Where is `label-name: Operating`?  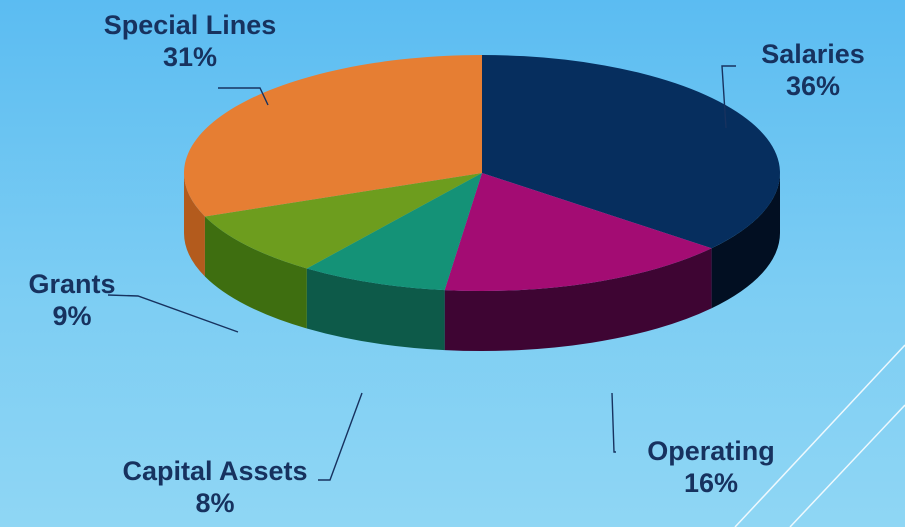
label-name: Operating is located at coordinates (711, 451).